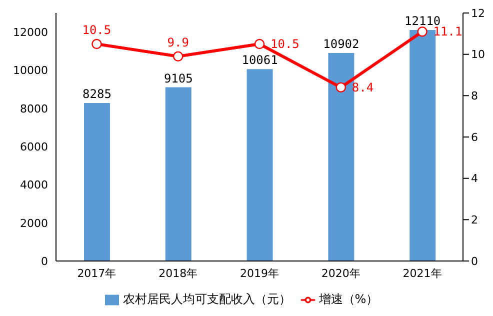 Image resolution: width=493 pixels, height=316 pixels. I want to click on y-tick-label: 12000, so click(30, 32).